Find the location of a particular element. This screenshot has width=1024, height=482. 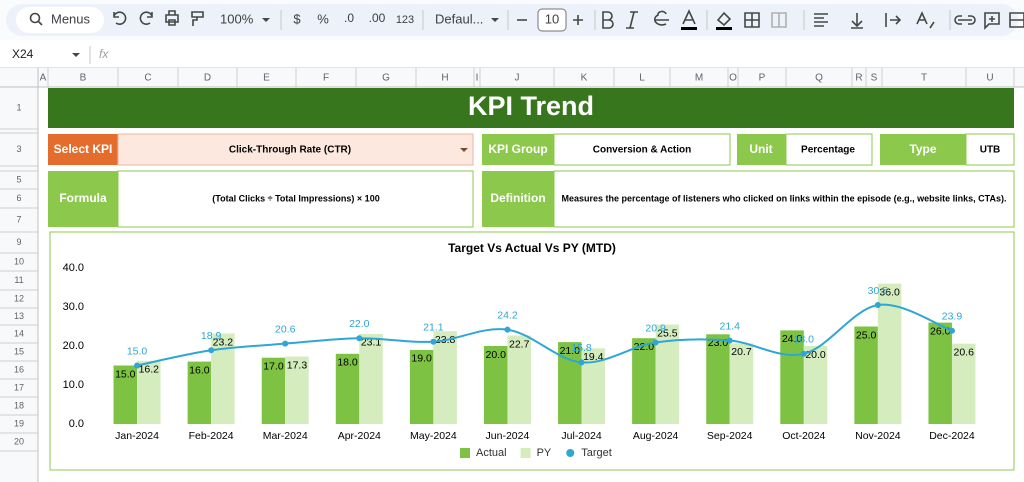

value-cell is located at coordinates (642, 149).